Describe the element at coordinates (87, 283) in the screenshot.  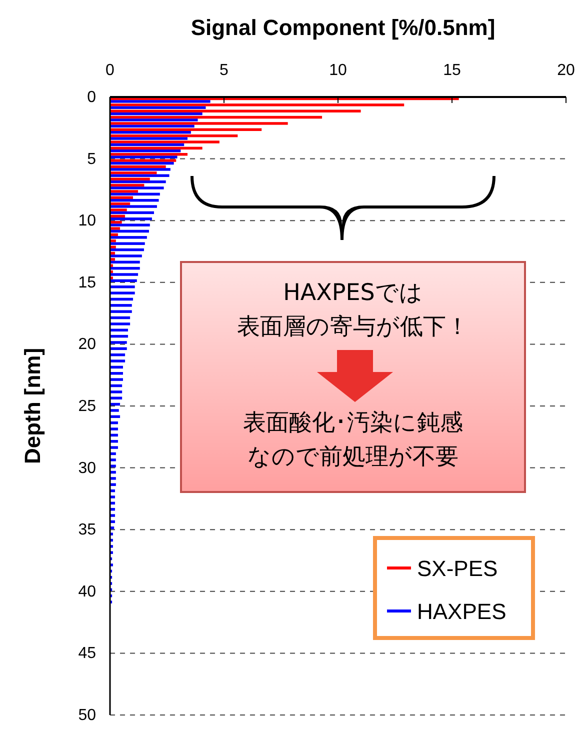
I see `y-tick-label: 15` at that location.